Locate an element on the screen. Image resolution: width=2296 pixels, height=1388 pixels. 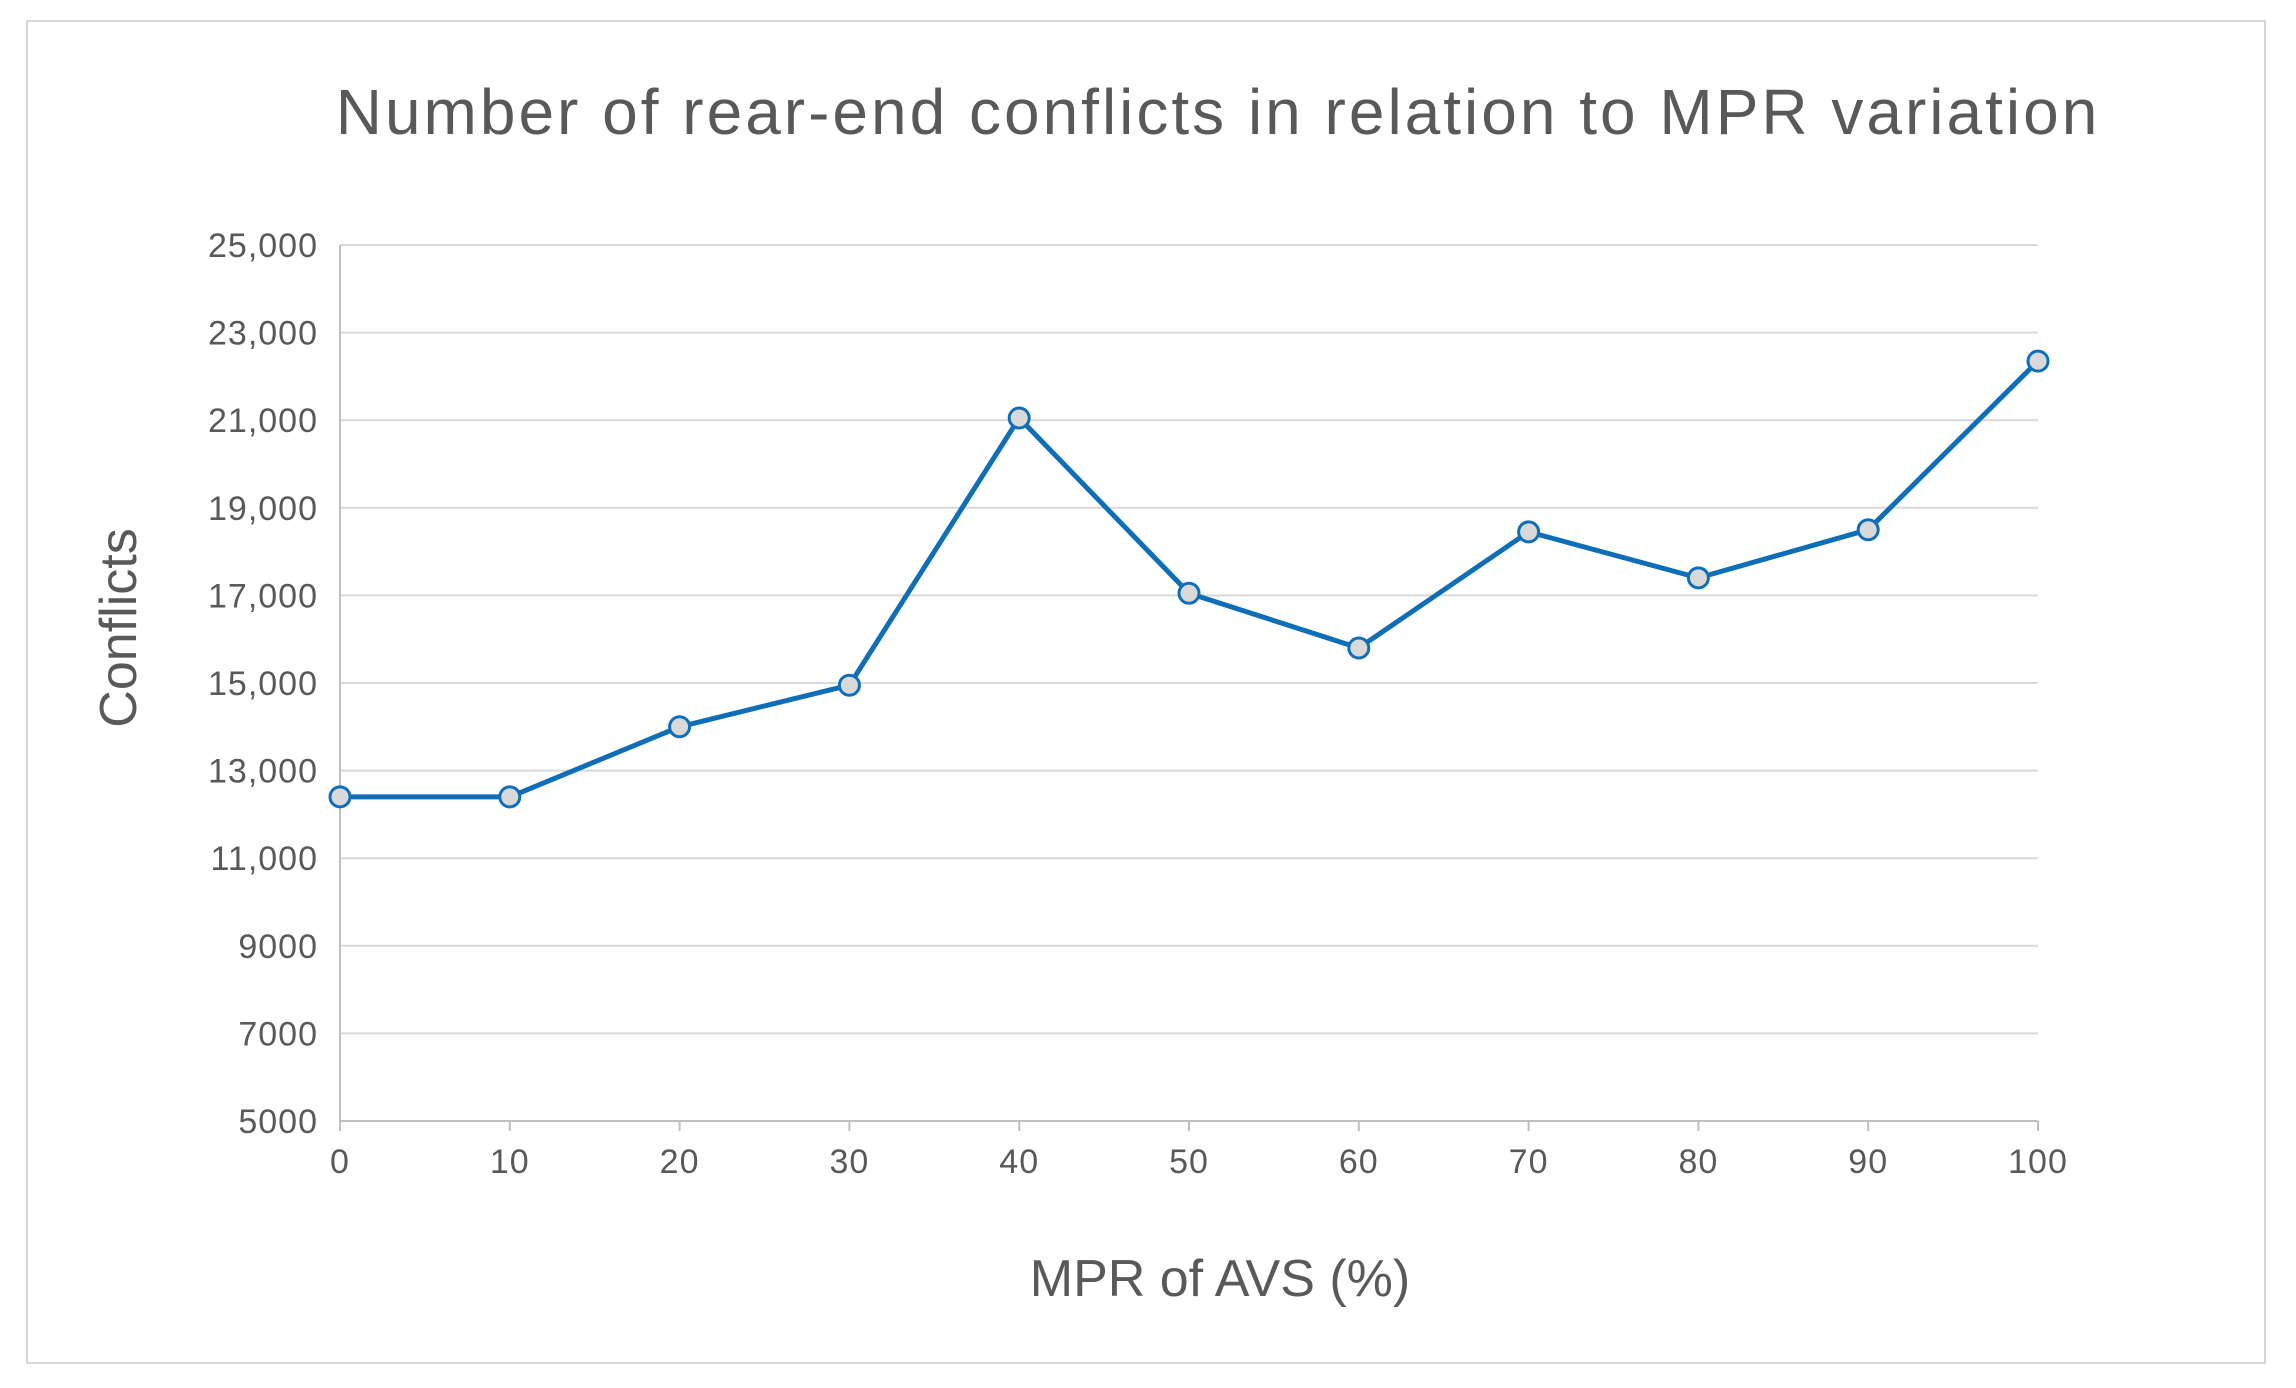
y-tick-label: 15,000 is located at coordinates (263, 684).